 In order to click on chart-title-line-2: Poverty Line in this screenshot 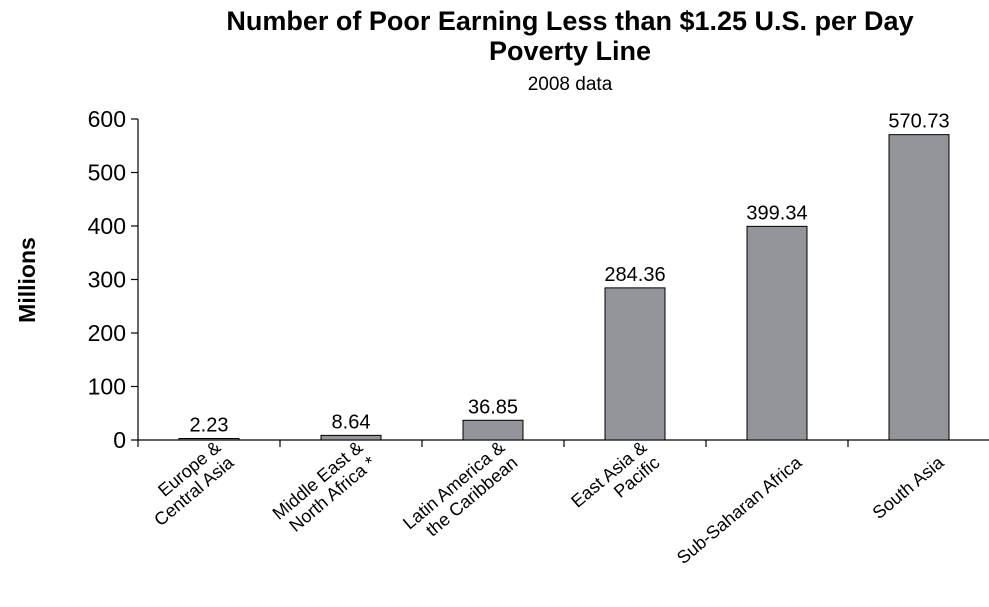, I will do `click(570, 51)`.